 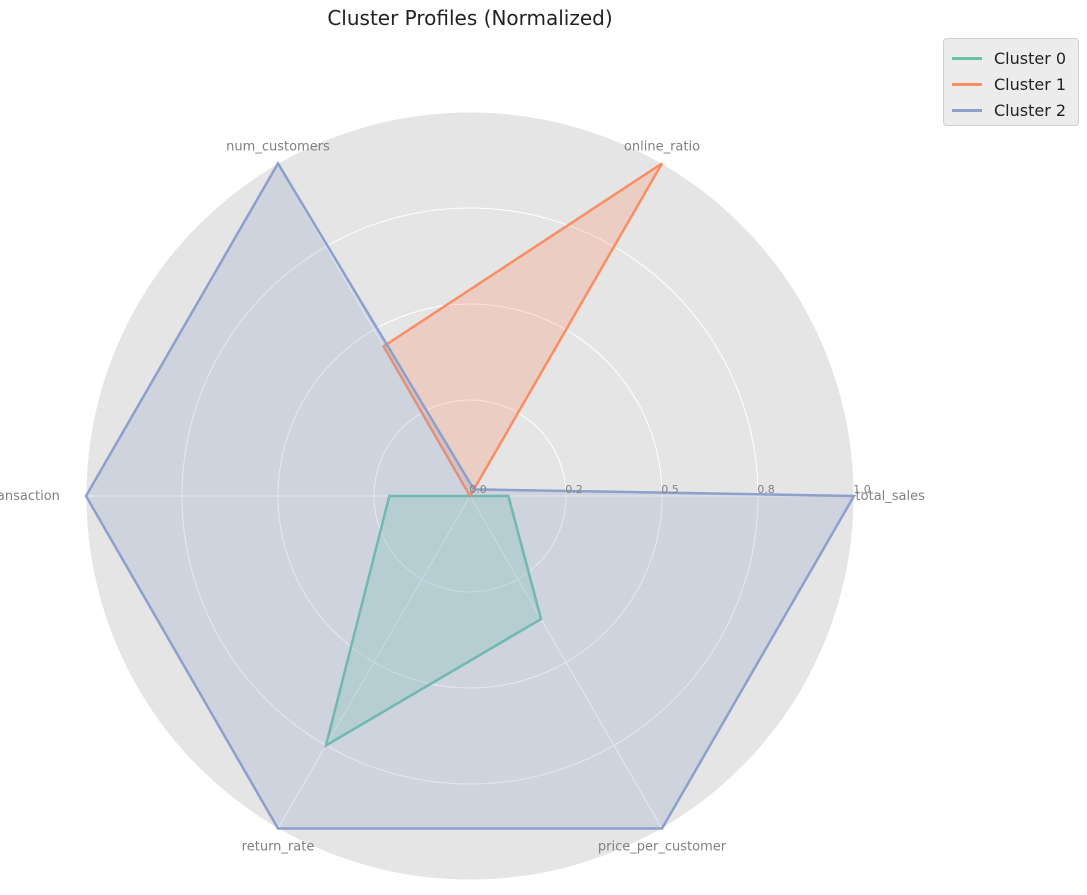 What do you see at coordinates (574, 489) in the screenshot?
I see `radial-tick-label: 0.2` at bounding box center [574, 489].